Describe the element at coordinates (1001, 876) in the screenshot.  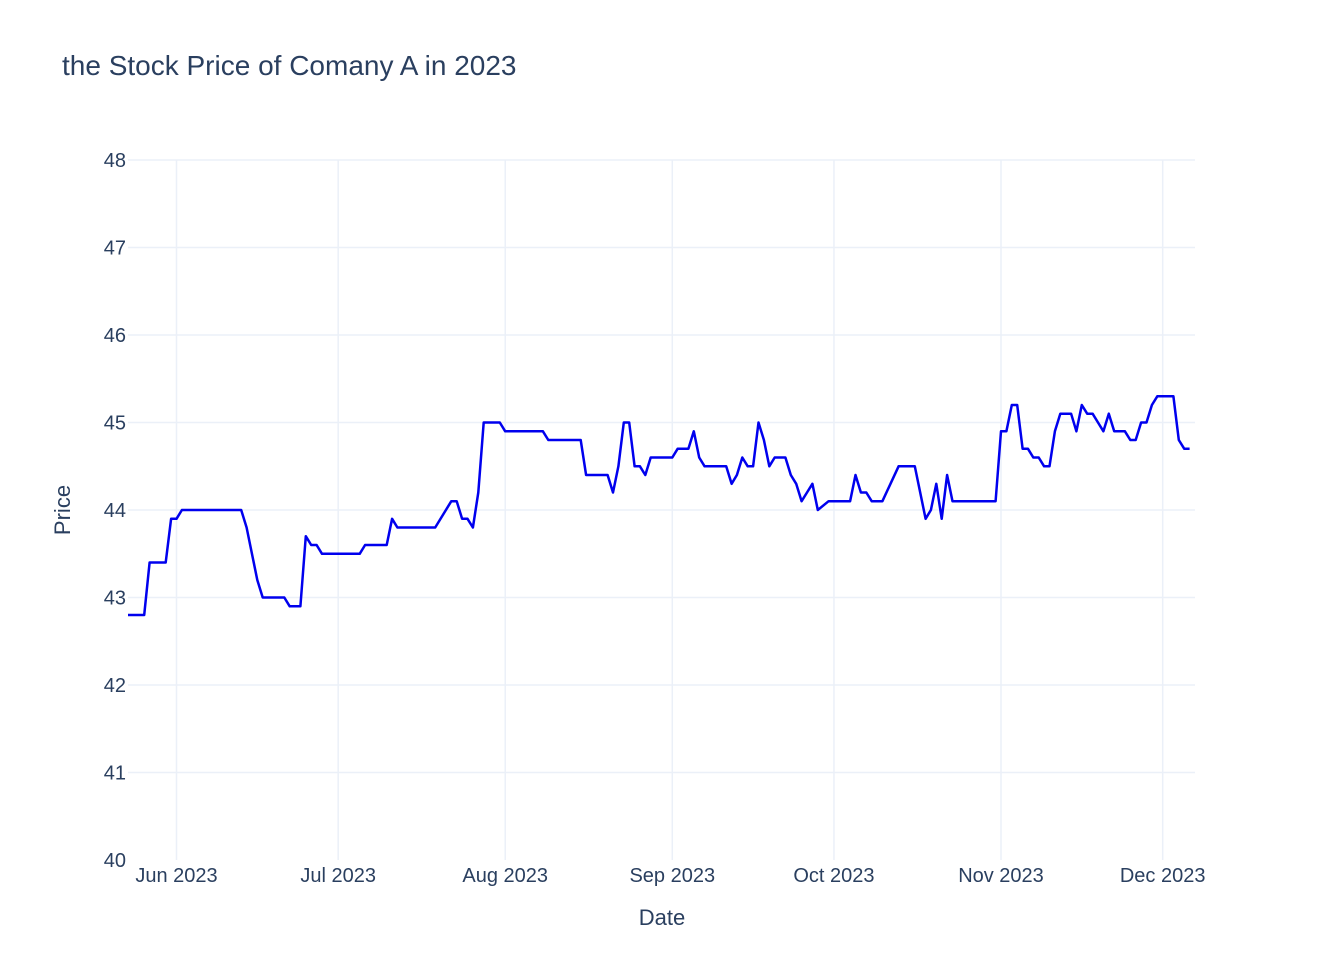
I see `x-tick-label: Nov 2023` at that location.